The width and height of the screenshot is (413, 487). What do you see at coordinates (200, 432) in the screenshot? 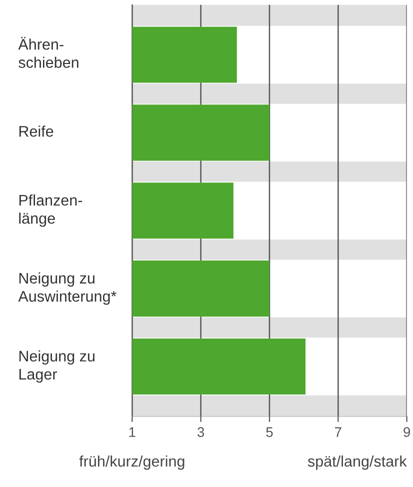
I see `x-tick-label: 3` at bounding box center [200, 432].